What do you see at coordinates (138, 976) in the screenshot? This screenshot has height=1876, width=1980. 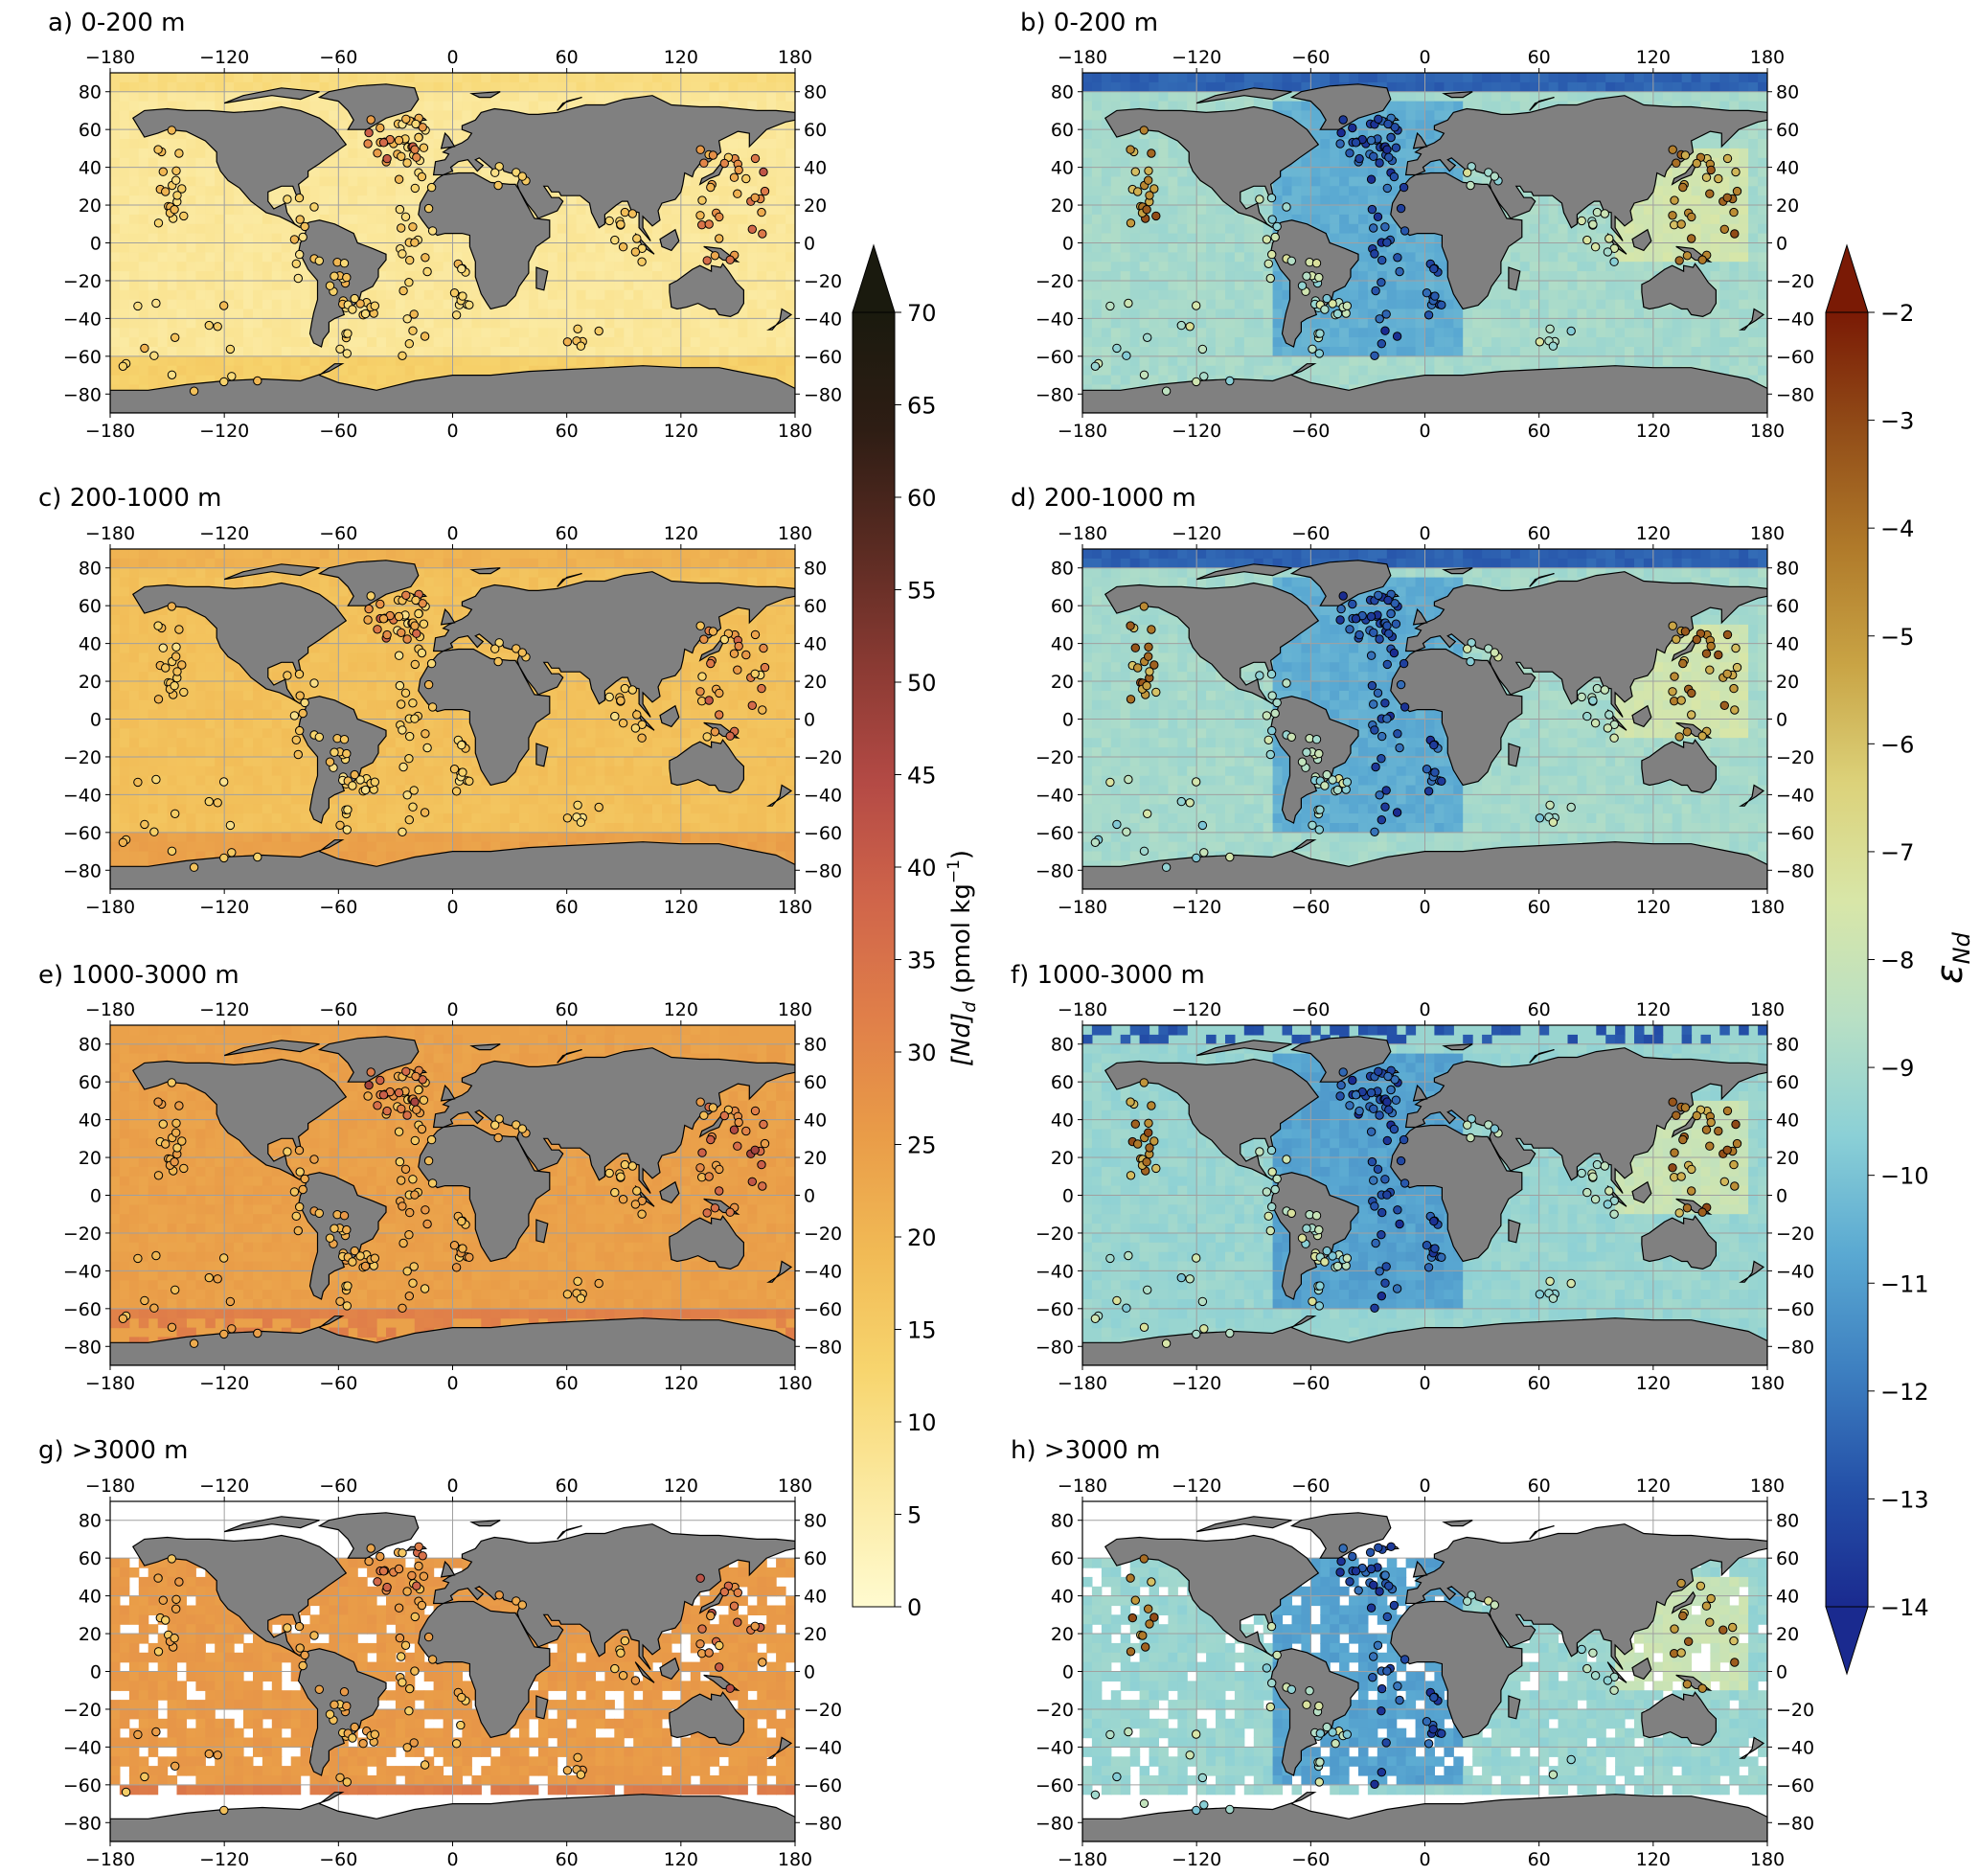 I see `panel-title: e) 1000-3000 m` at bounding box center [138, 976].